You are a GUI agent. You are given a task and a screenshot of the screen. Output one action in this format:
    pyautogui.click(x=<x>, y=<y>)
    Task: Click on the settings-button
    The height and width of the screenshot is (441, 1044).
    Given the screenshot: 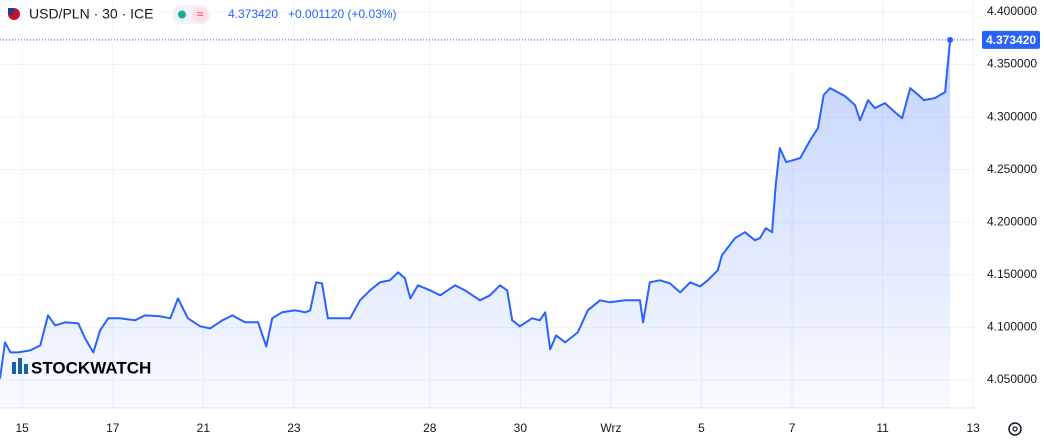 What is the action you would take?
    pyautogui.click(x=1015, y=429)
    